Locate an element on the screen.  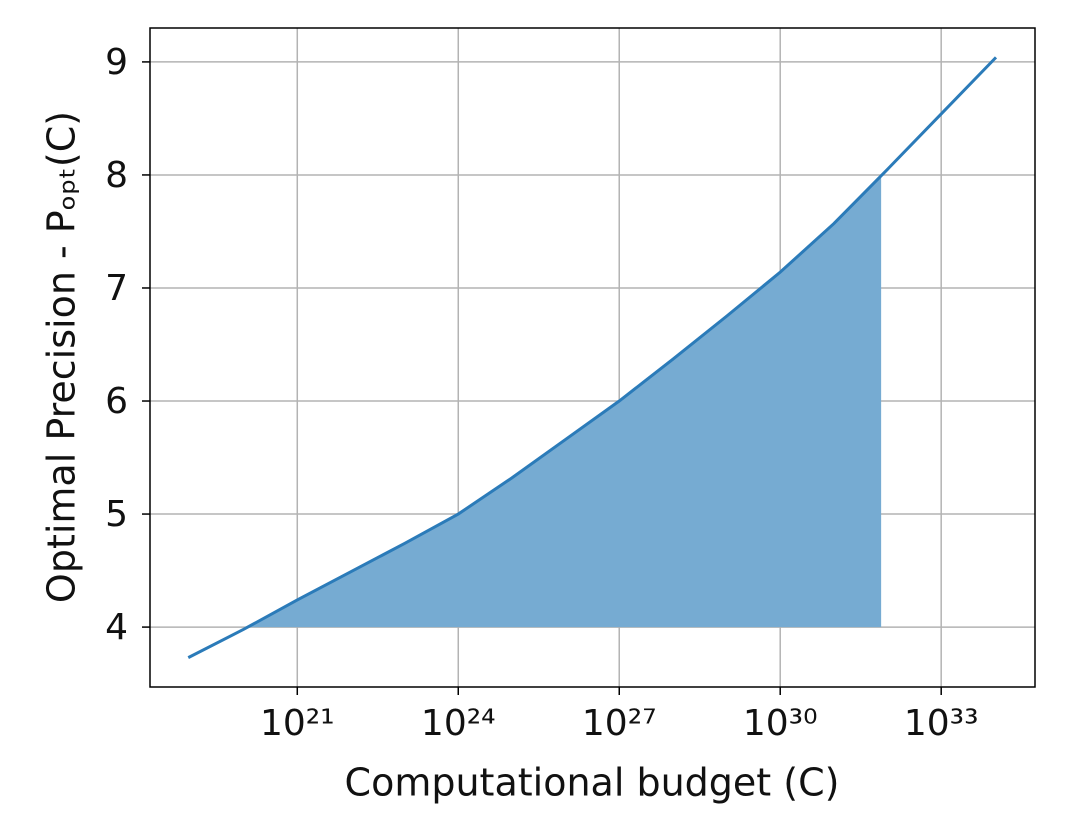
y-tick-label: 4 is located at coordinates (116, 627).